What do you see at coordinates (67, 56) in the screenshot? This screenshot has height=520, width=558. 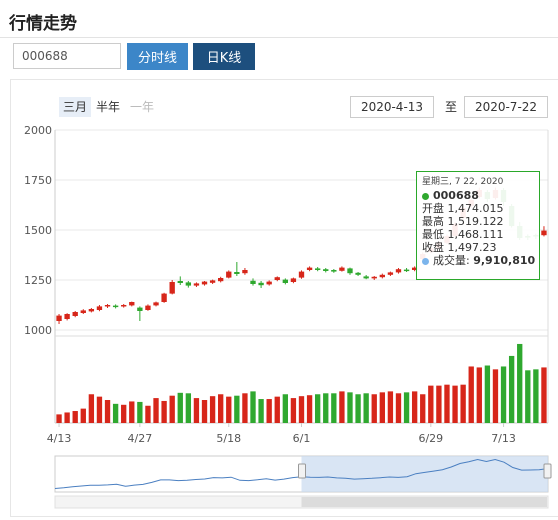 I see `stock-code-input` at bounding box center [67, 56].